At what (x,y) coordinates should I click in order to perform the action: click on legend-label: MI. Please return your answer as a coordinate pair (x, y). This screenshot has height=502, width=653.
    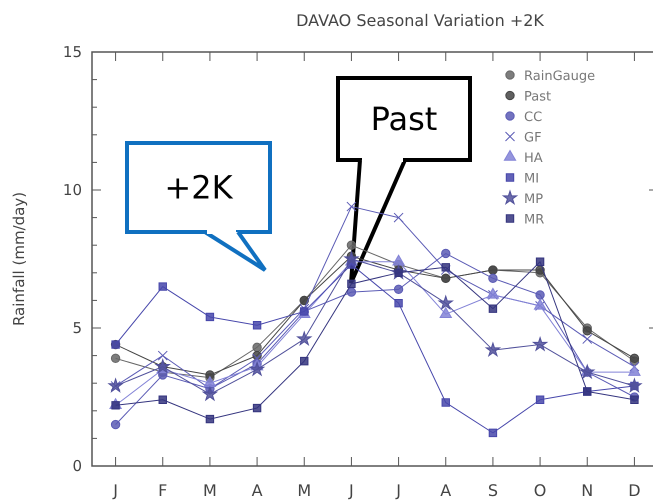
    Looking at the image, I should click on (532, 179).